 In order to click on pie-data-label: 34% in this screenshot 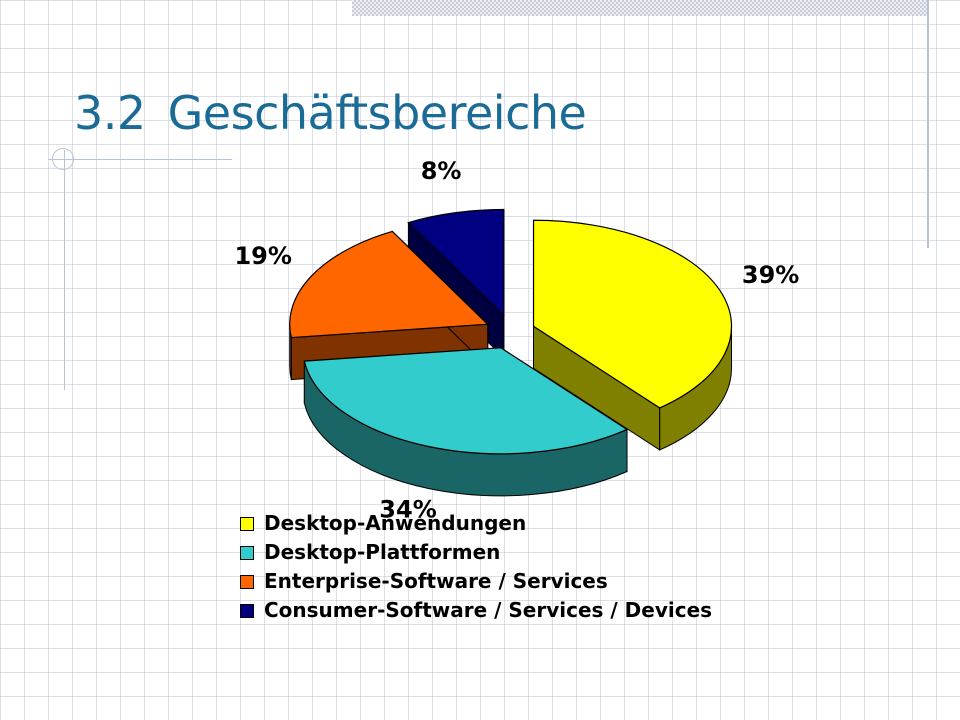, I will do `click(407, 510)`.